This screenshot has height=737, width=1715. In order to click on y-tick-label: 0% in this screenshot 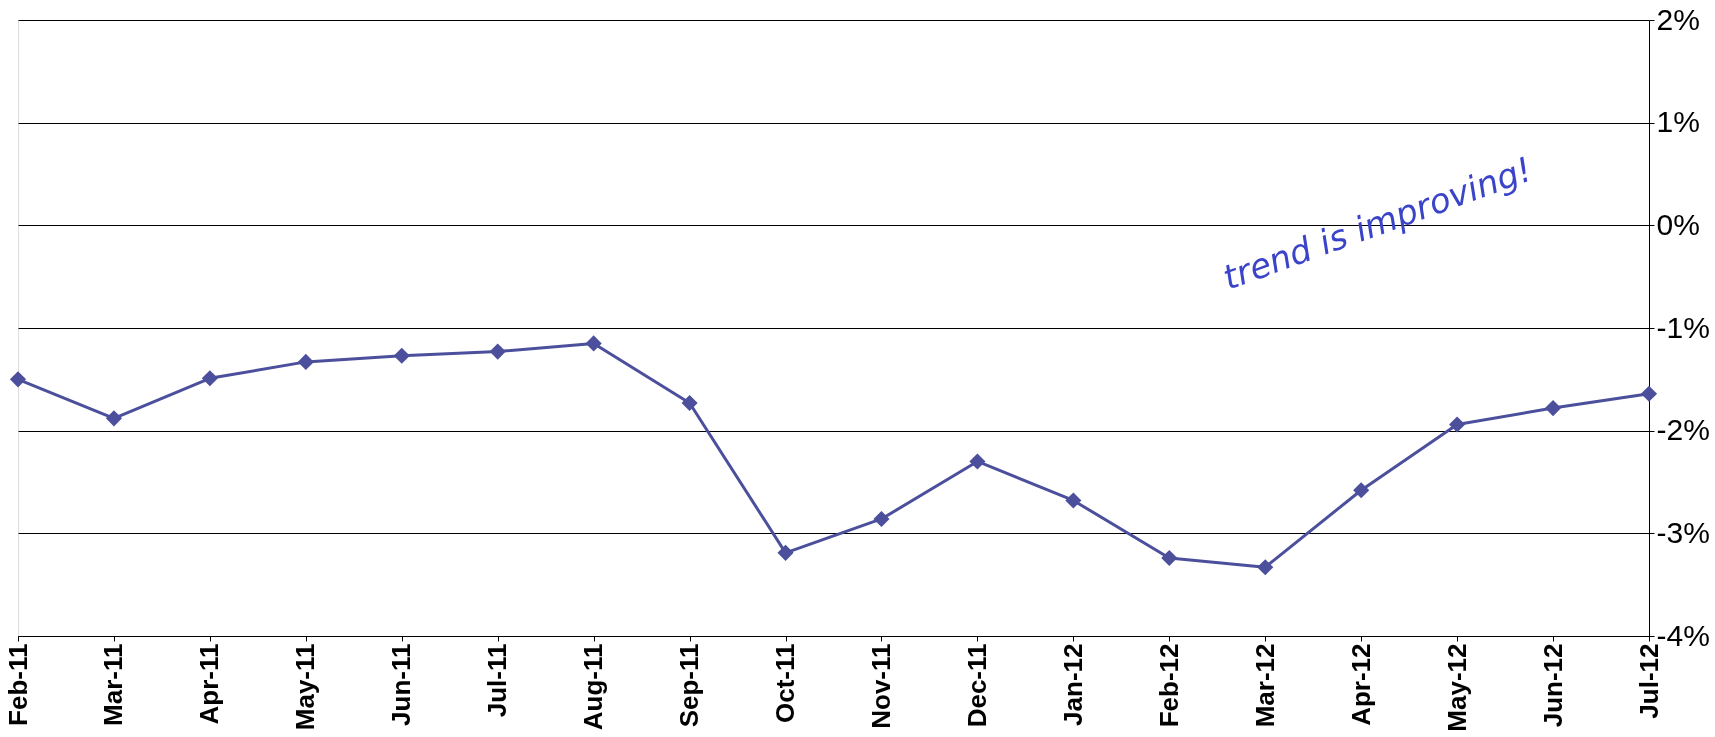, I will do `click(1678, 224)`.